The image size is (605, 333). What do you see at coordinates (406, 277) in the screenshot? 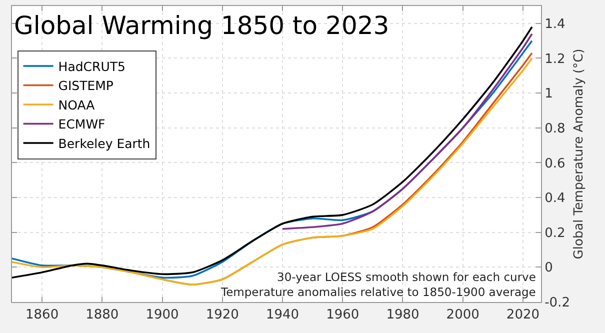
I see `annotation: 30-year LOESS smooth shown for each curve` at bounding box center [406, 277].